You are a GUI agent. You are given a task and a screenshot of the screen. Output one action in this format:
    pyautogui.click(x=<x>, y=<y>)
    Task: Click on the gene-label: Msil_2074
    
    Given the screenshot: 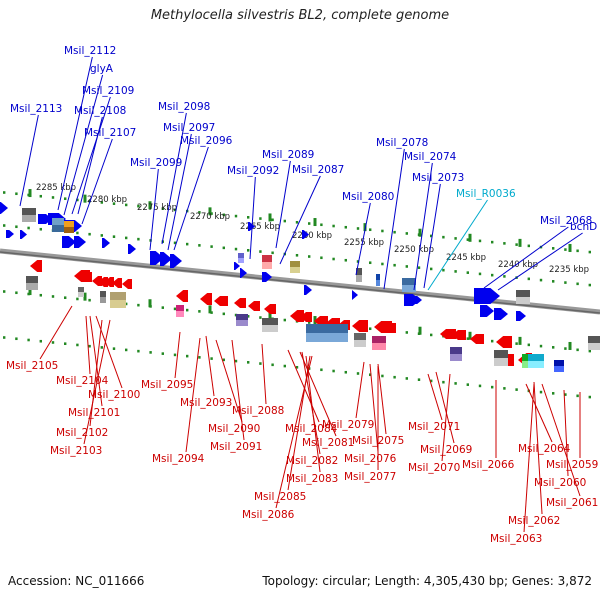 What is the action you would take?
    pyautogui.click(x=430, y=157)
    